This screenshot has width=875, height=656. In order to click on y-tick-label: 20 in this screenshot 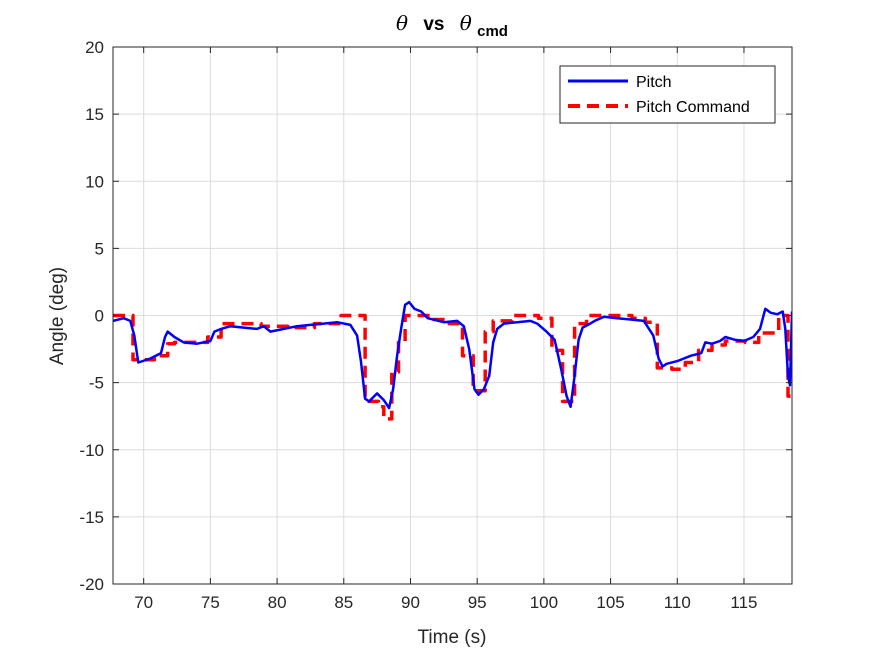, I will do `click(94, 47)`.